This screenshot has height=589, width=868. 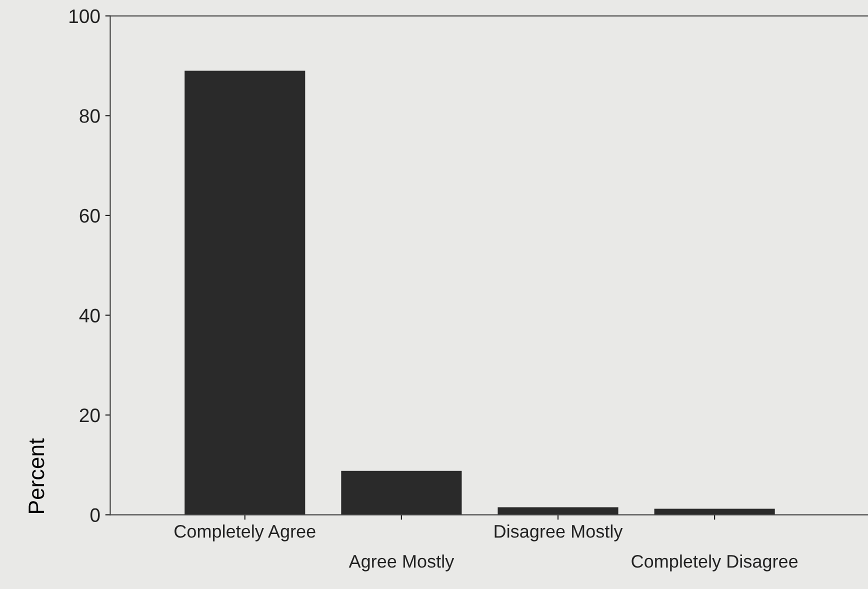 What do you see at coordinates (715, 563) in the screenshot?
I see `x-tick-label: Completely Disagree` at bounding box center [715, 563].